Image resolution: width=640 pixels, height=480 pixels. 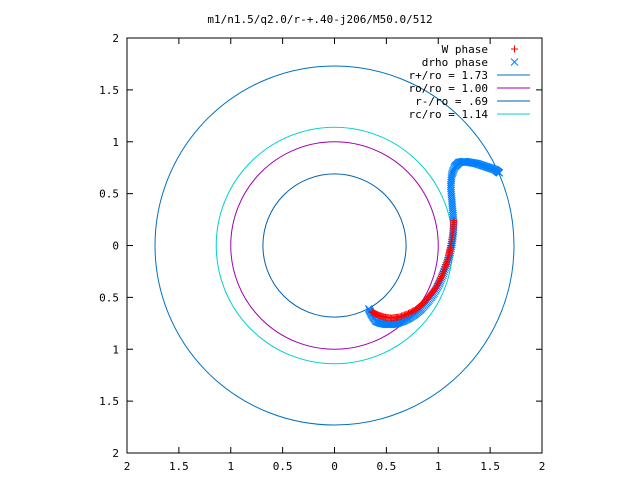 I want to click on legend-label-4: r-/ro = .69, so click(x=451, y=101).